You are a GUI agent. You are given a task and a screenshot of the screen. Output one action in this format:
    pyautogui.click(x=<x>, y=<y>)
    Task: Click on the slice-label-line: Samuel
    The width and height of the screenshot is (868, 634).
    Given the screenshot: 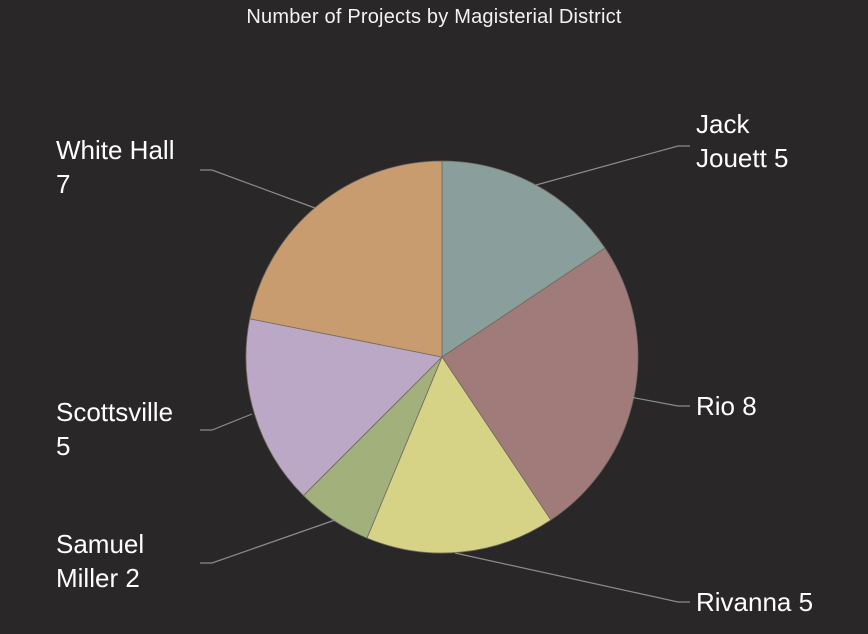 What is the action you would take?
    pyautogui.click(x=100, y=544)
    